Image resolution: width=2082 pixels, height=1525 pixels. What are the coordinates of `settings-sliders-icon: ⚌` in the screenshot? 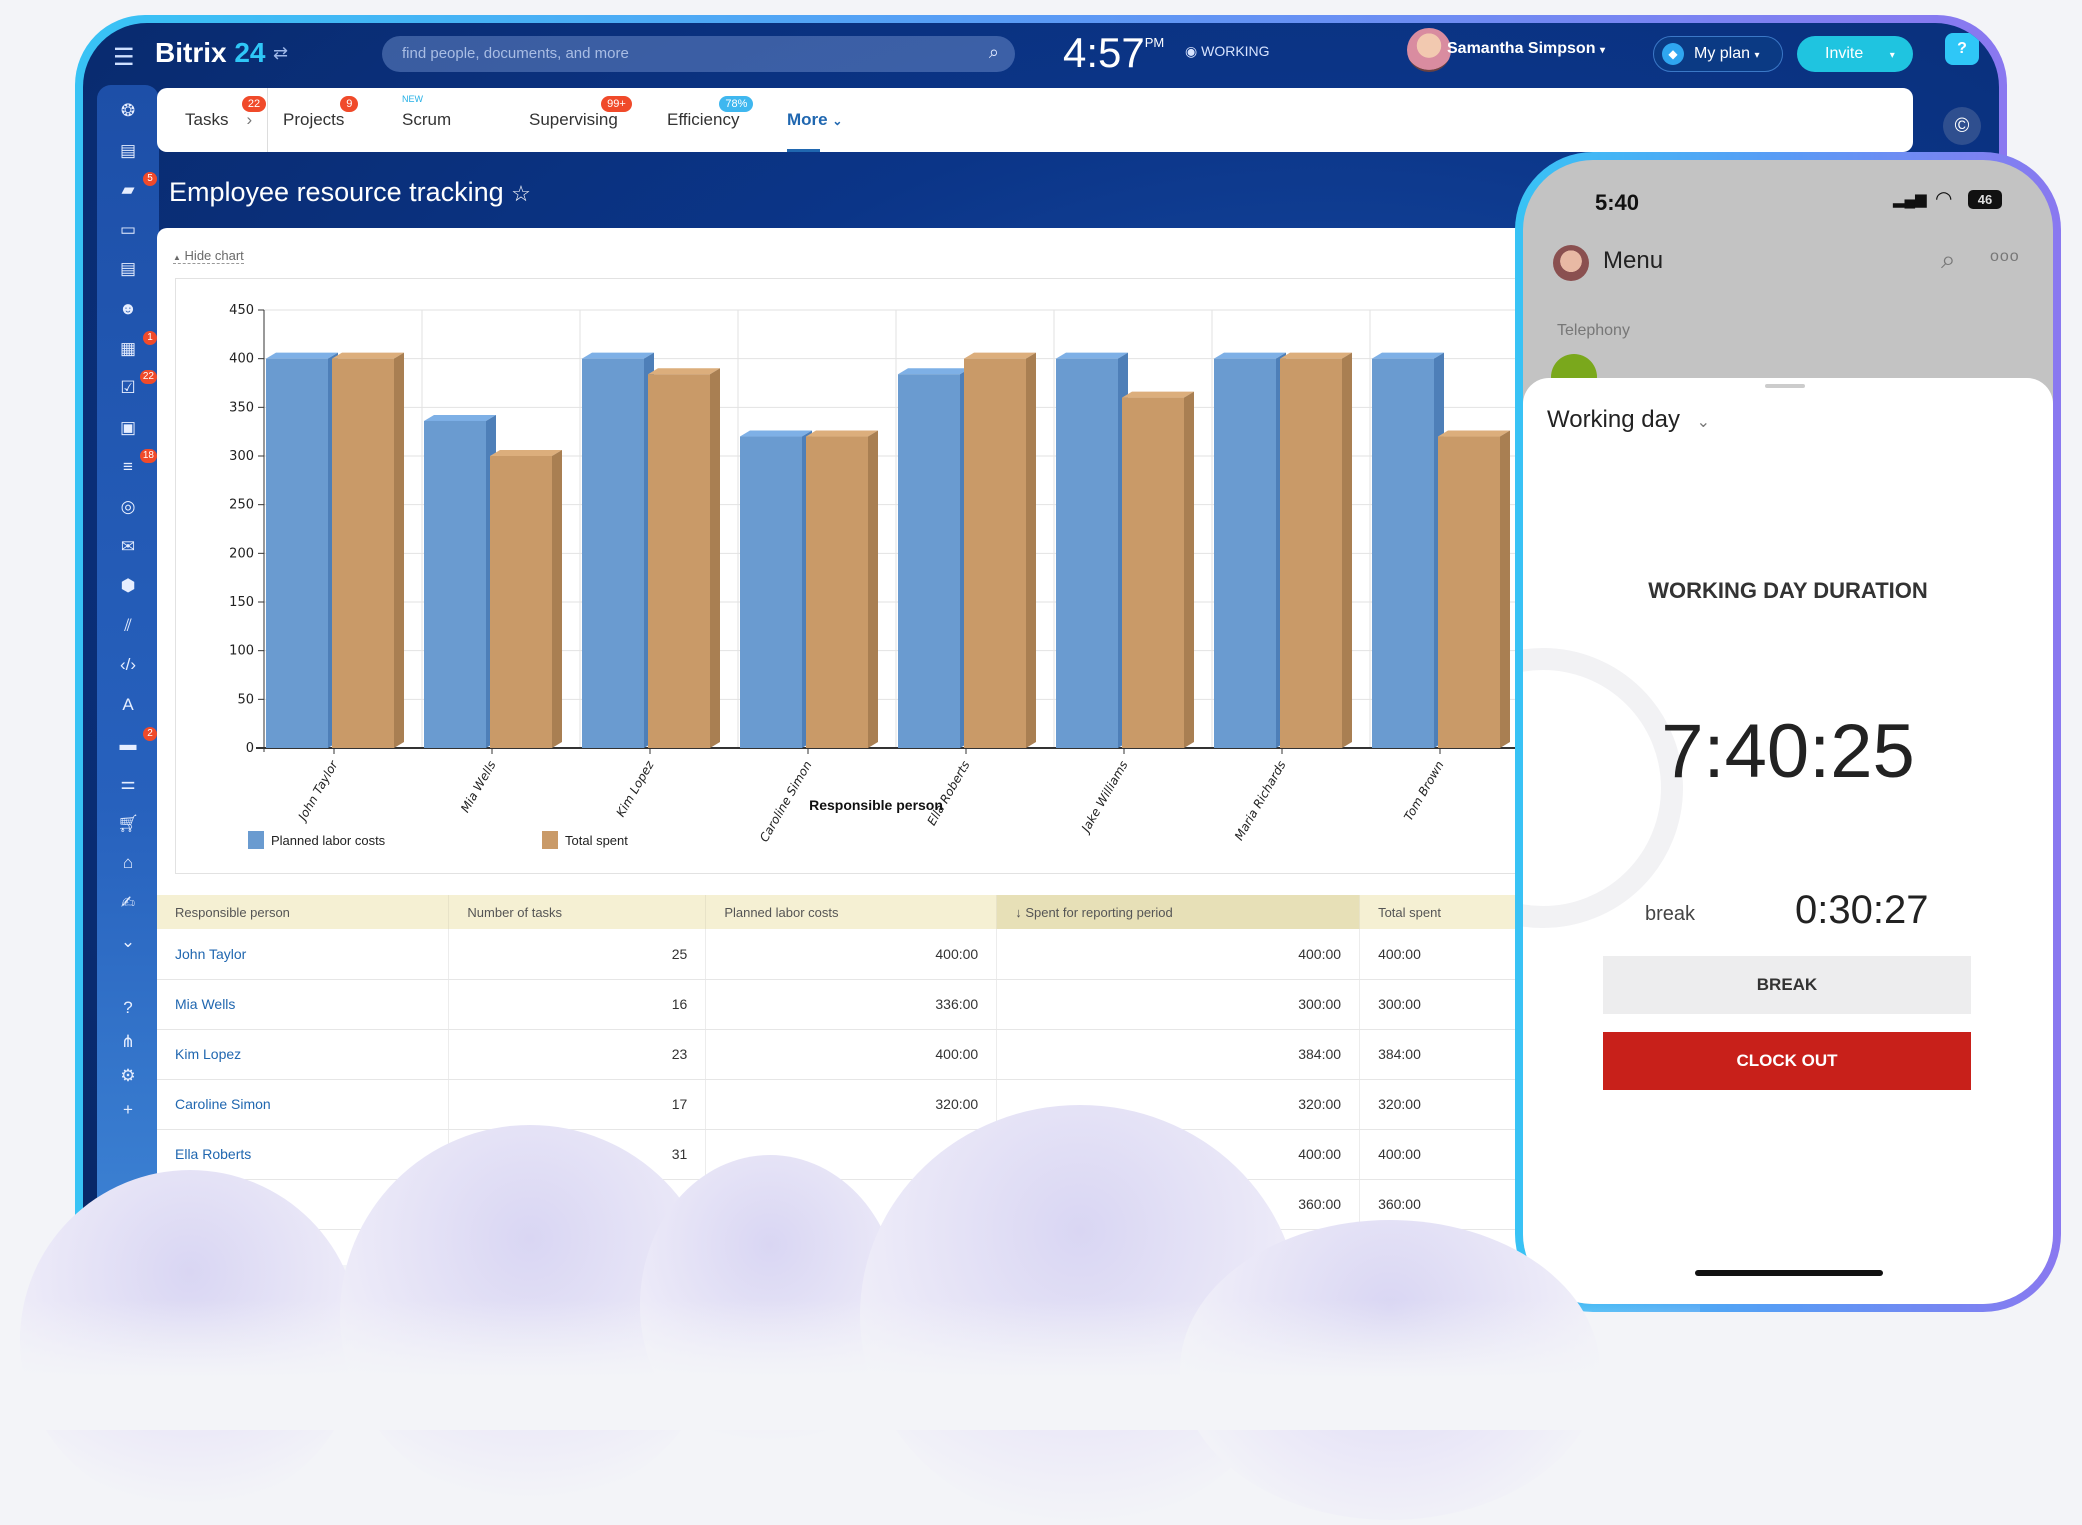 It's located at (128, 784).